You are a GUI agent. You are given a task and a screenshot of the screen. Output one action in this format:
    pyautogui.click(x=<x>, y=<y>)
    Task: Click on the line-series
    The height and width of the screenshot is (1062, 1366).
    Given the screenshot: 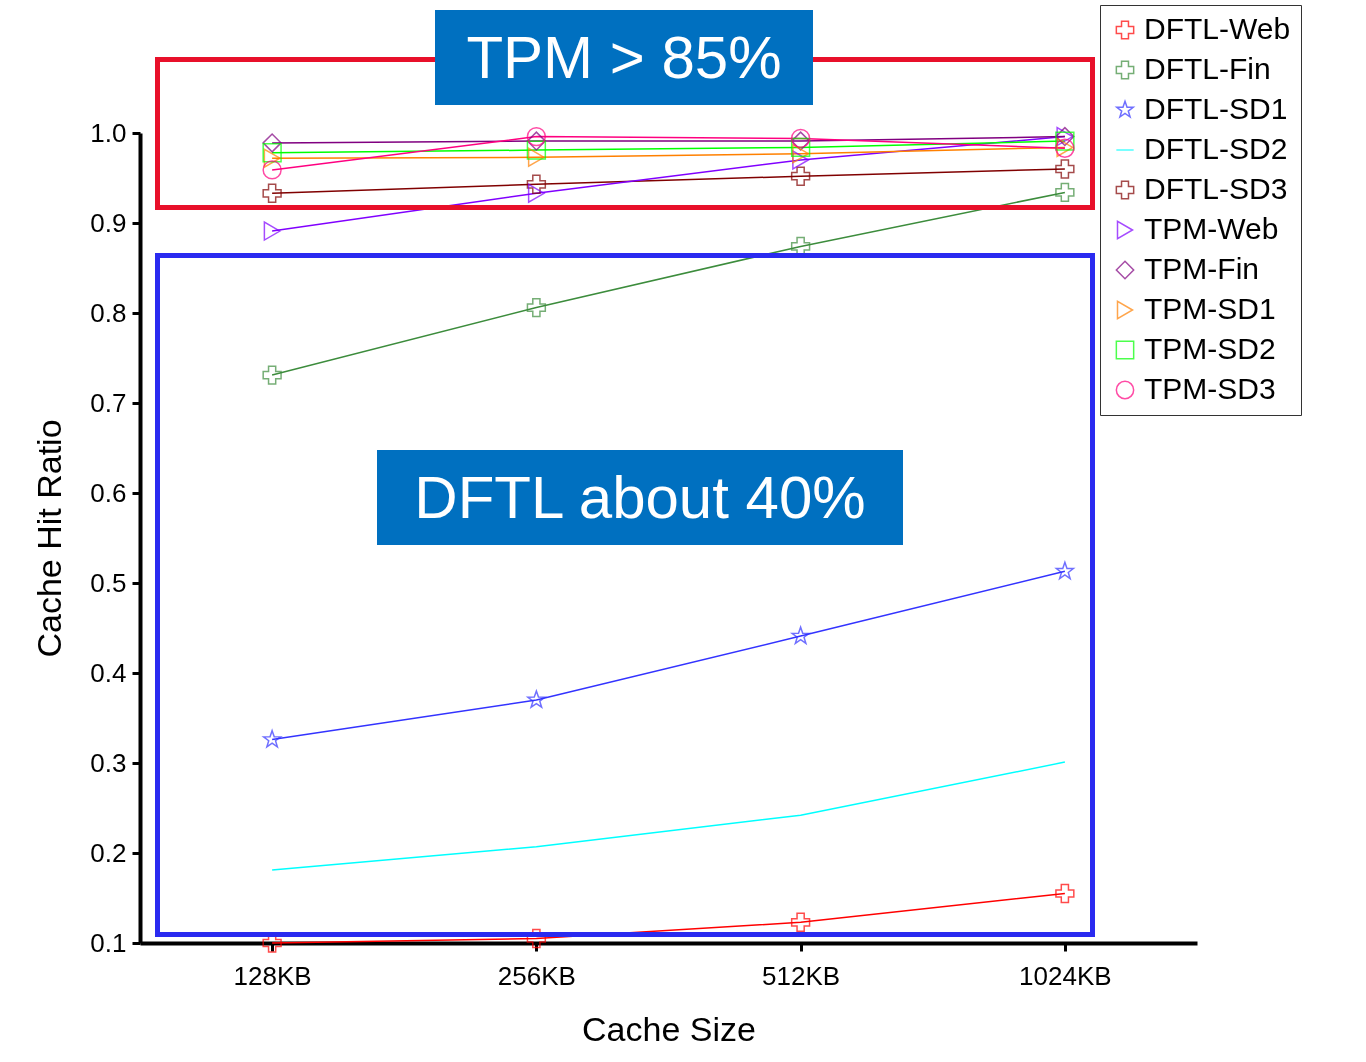 What is the action you would take?
    pyautogui.click(x=668, y=816)
    